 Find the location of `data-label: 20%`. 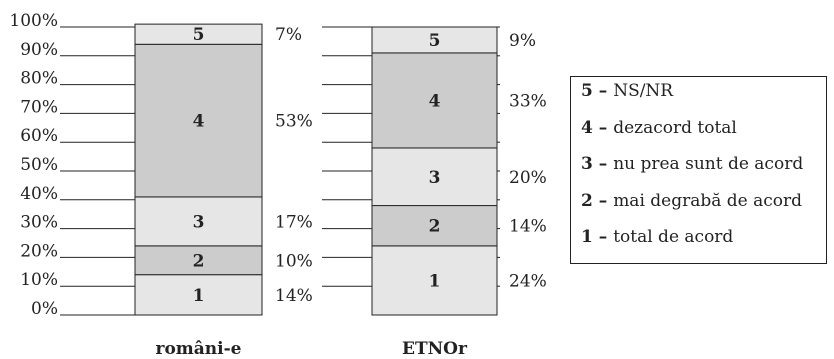

data-label: 20% is located at coordinates (528, 178).